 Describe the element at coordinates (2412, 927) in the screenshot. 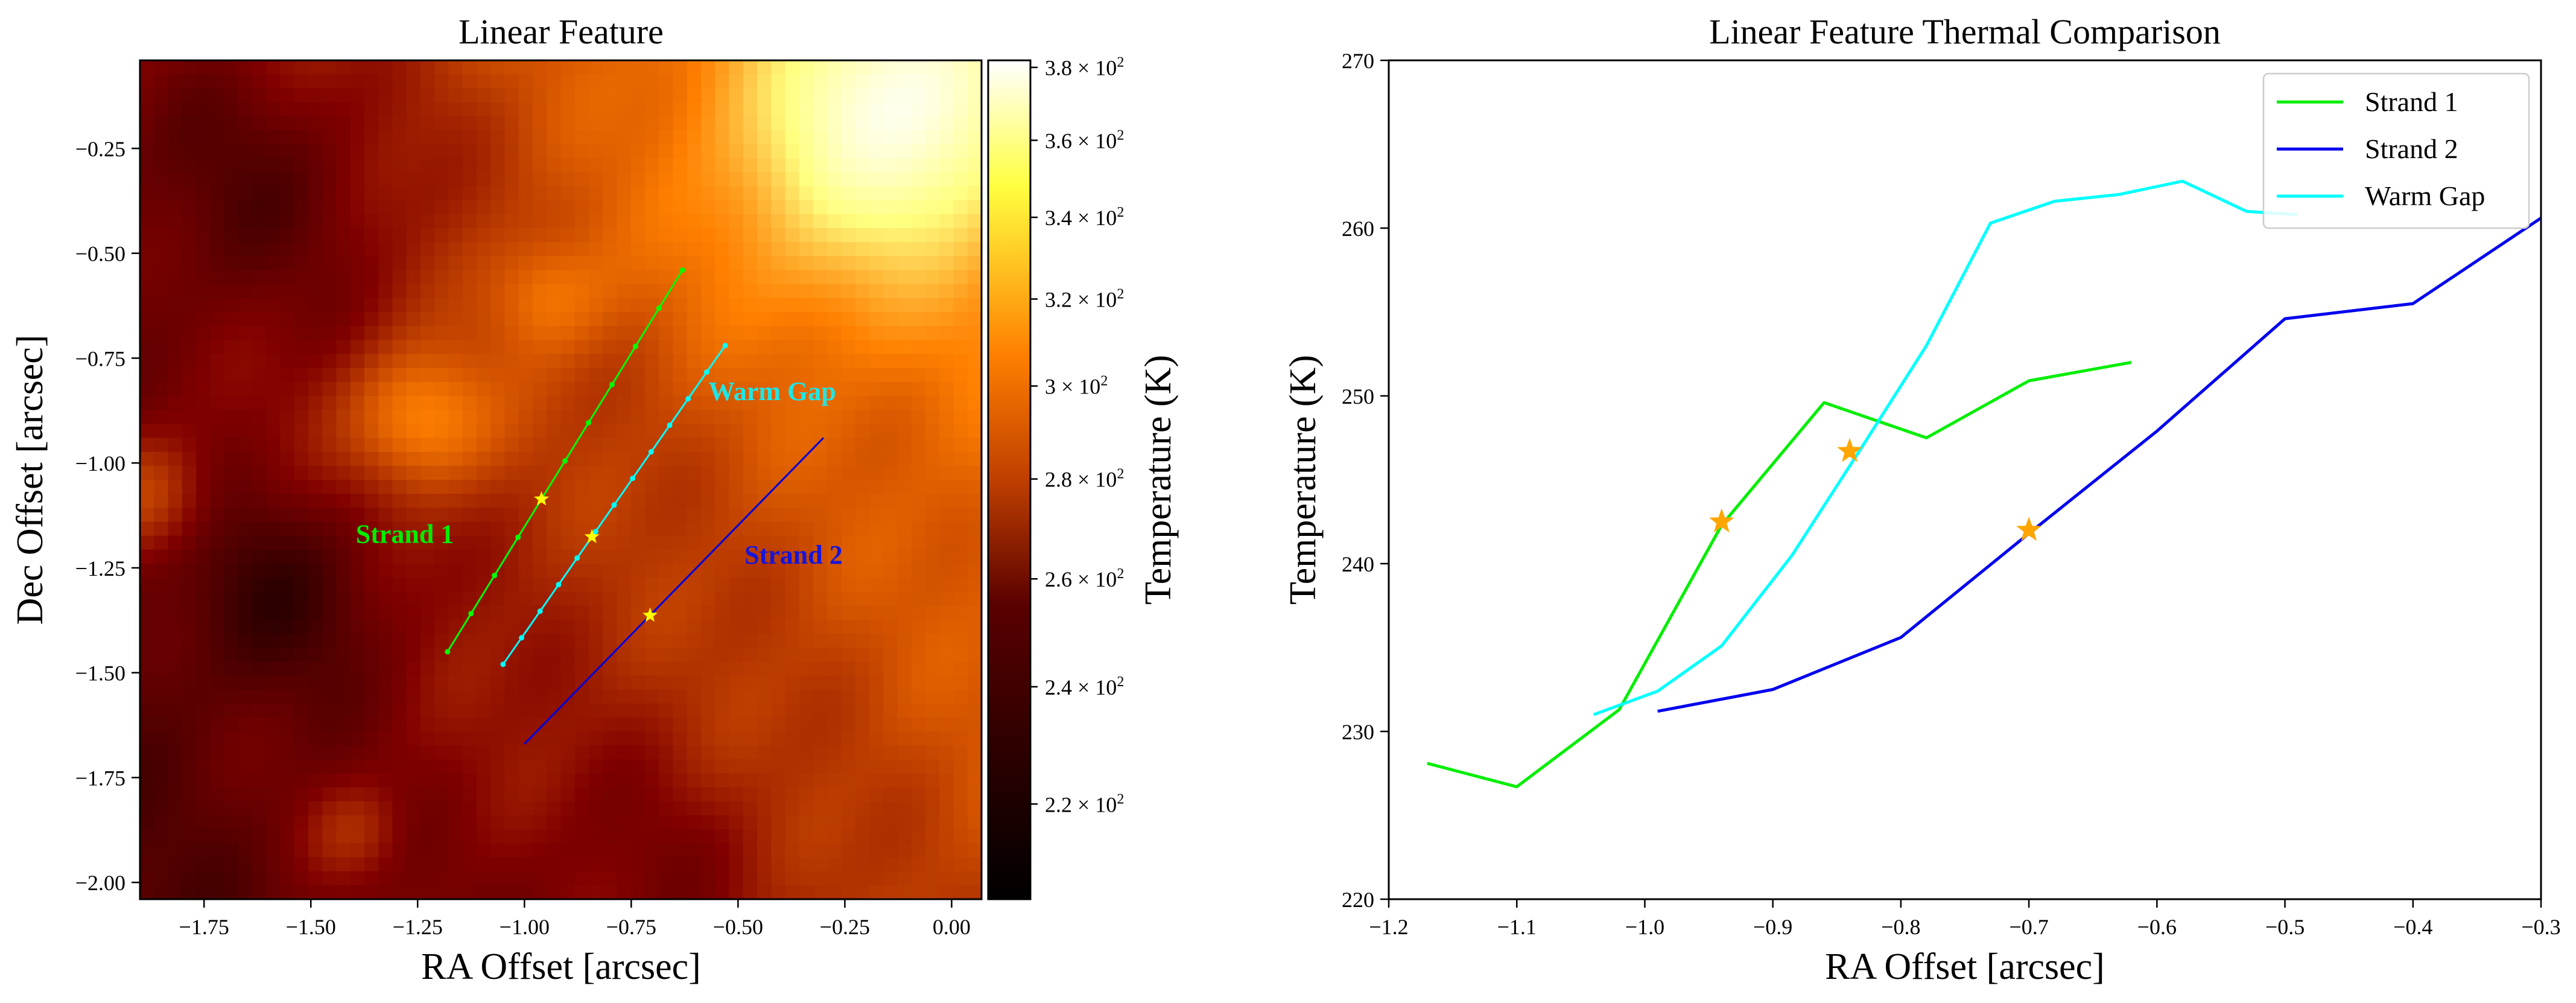

I see `x-tick-label: −0.4` at that location.